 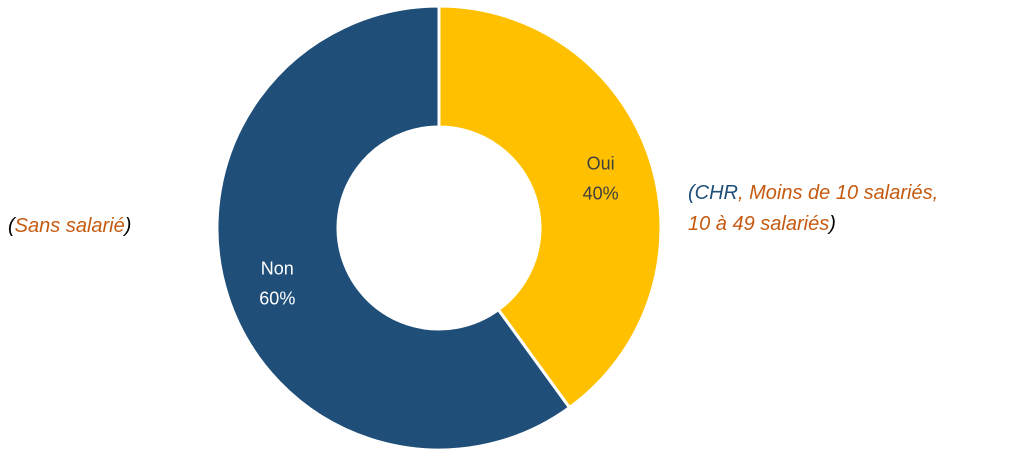 What do you see at coordinates (277, 284) in the screenshot?
I see `data-label-non: Non 60%` at bounding box center [277, 284].